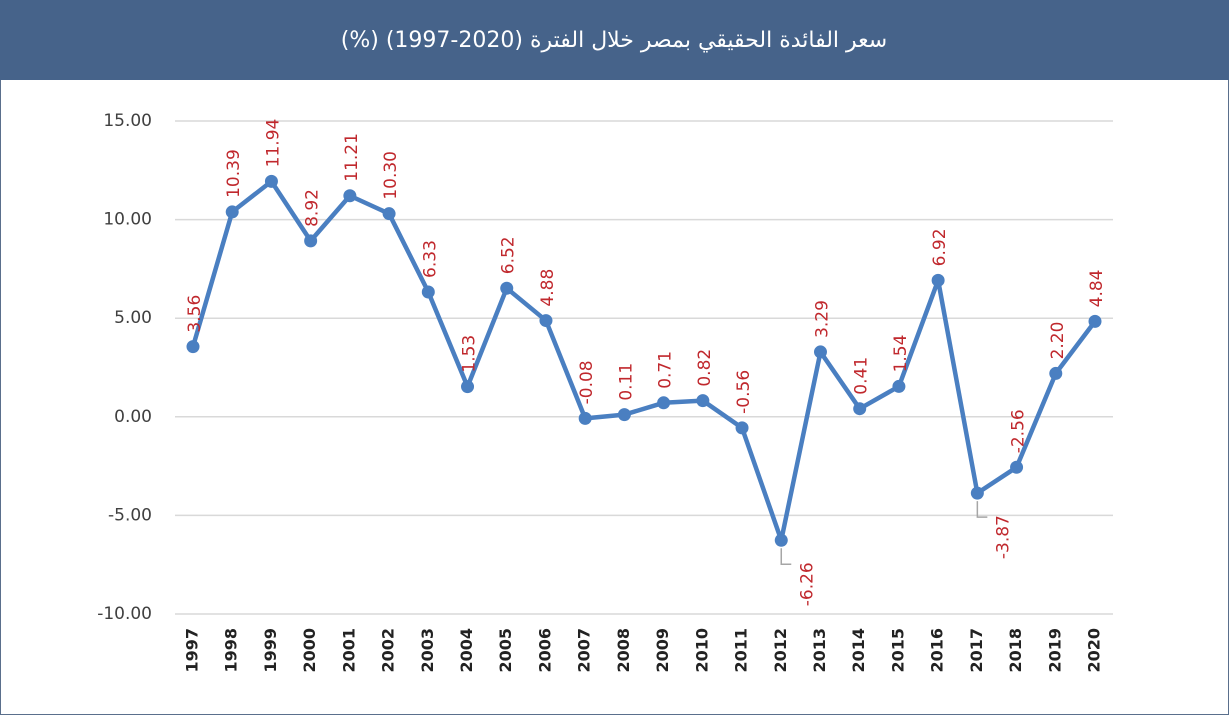  I want to click on y-tick-label: 0.00, so click(133, 417).